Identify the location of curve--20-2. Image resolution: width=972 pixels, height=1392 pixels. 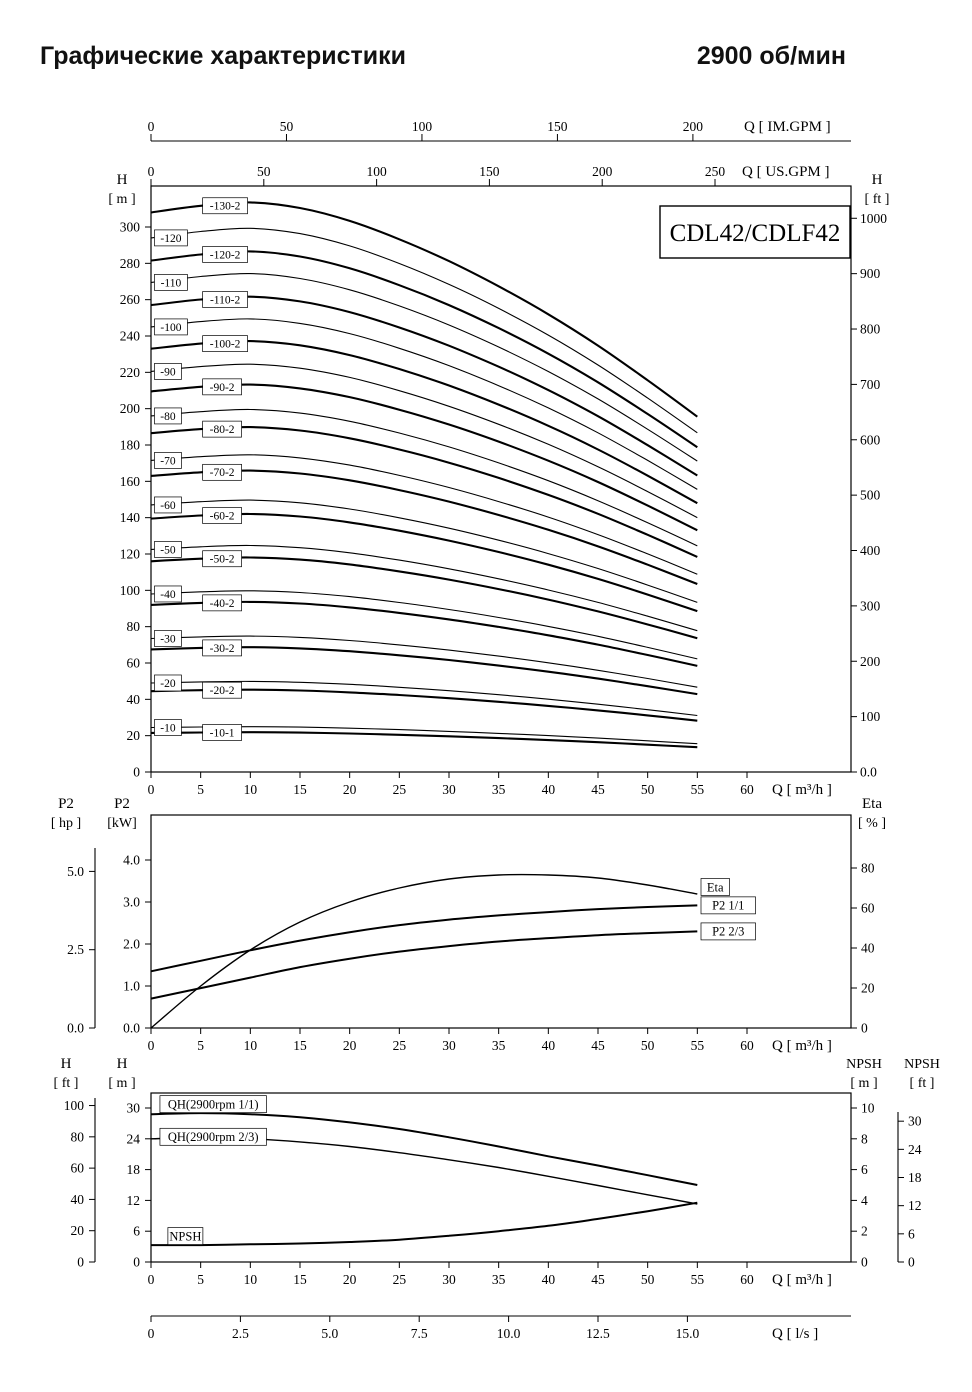
(424, 705).